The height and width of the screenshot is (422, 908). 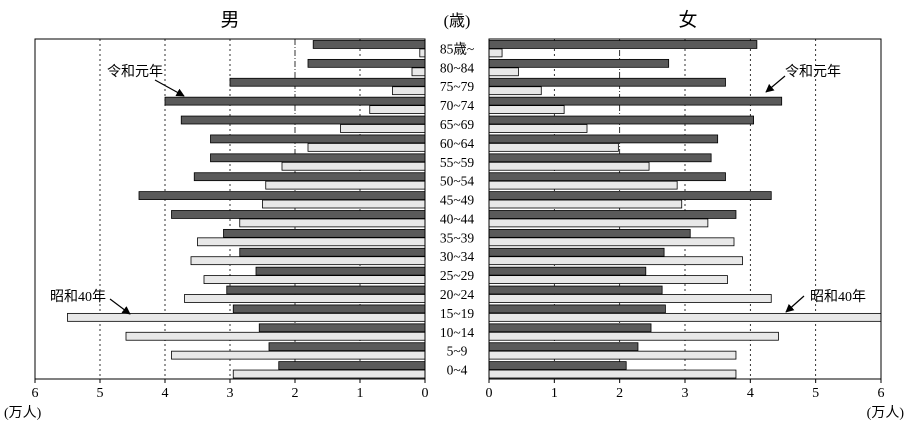 I want to click on age-label-16: 5~9, so click(x=457, y=351).